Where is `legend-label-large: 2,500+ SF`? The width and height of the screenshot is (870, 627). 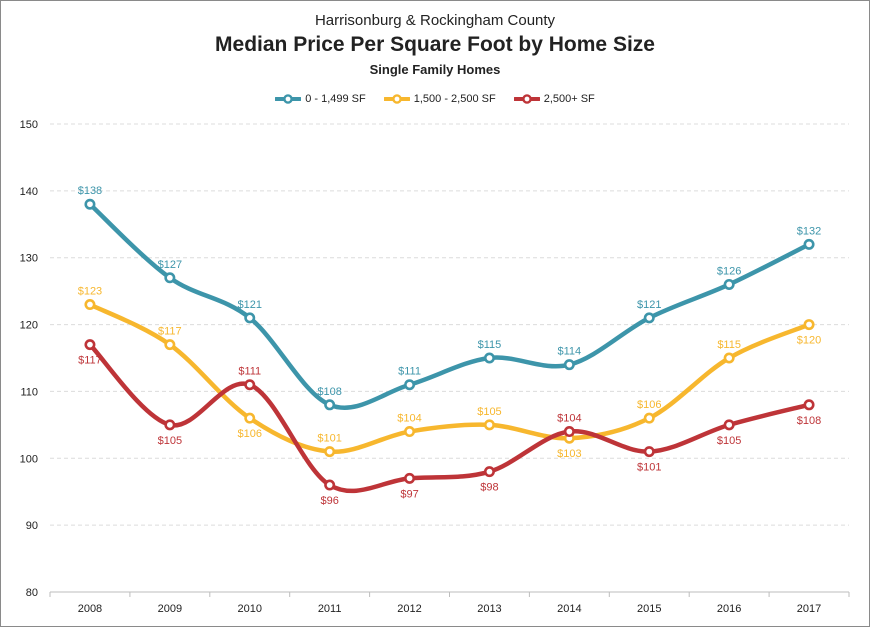
legend-label-large: 2,500+ SF is located at coordinates (569, 99).